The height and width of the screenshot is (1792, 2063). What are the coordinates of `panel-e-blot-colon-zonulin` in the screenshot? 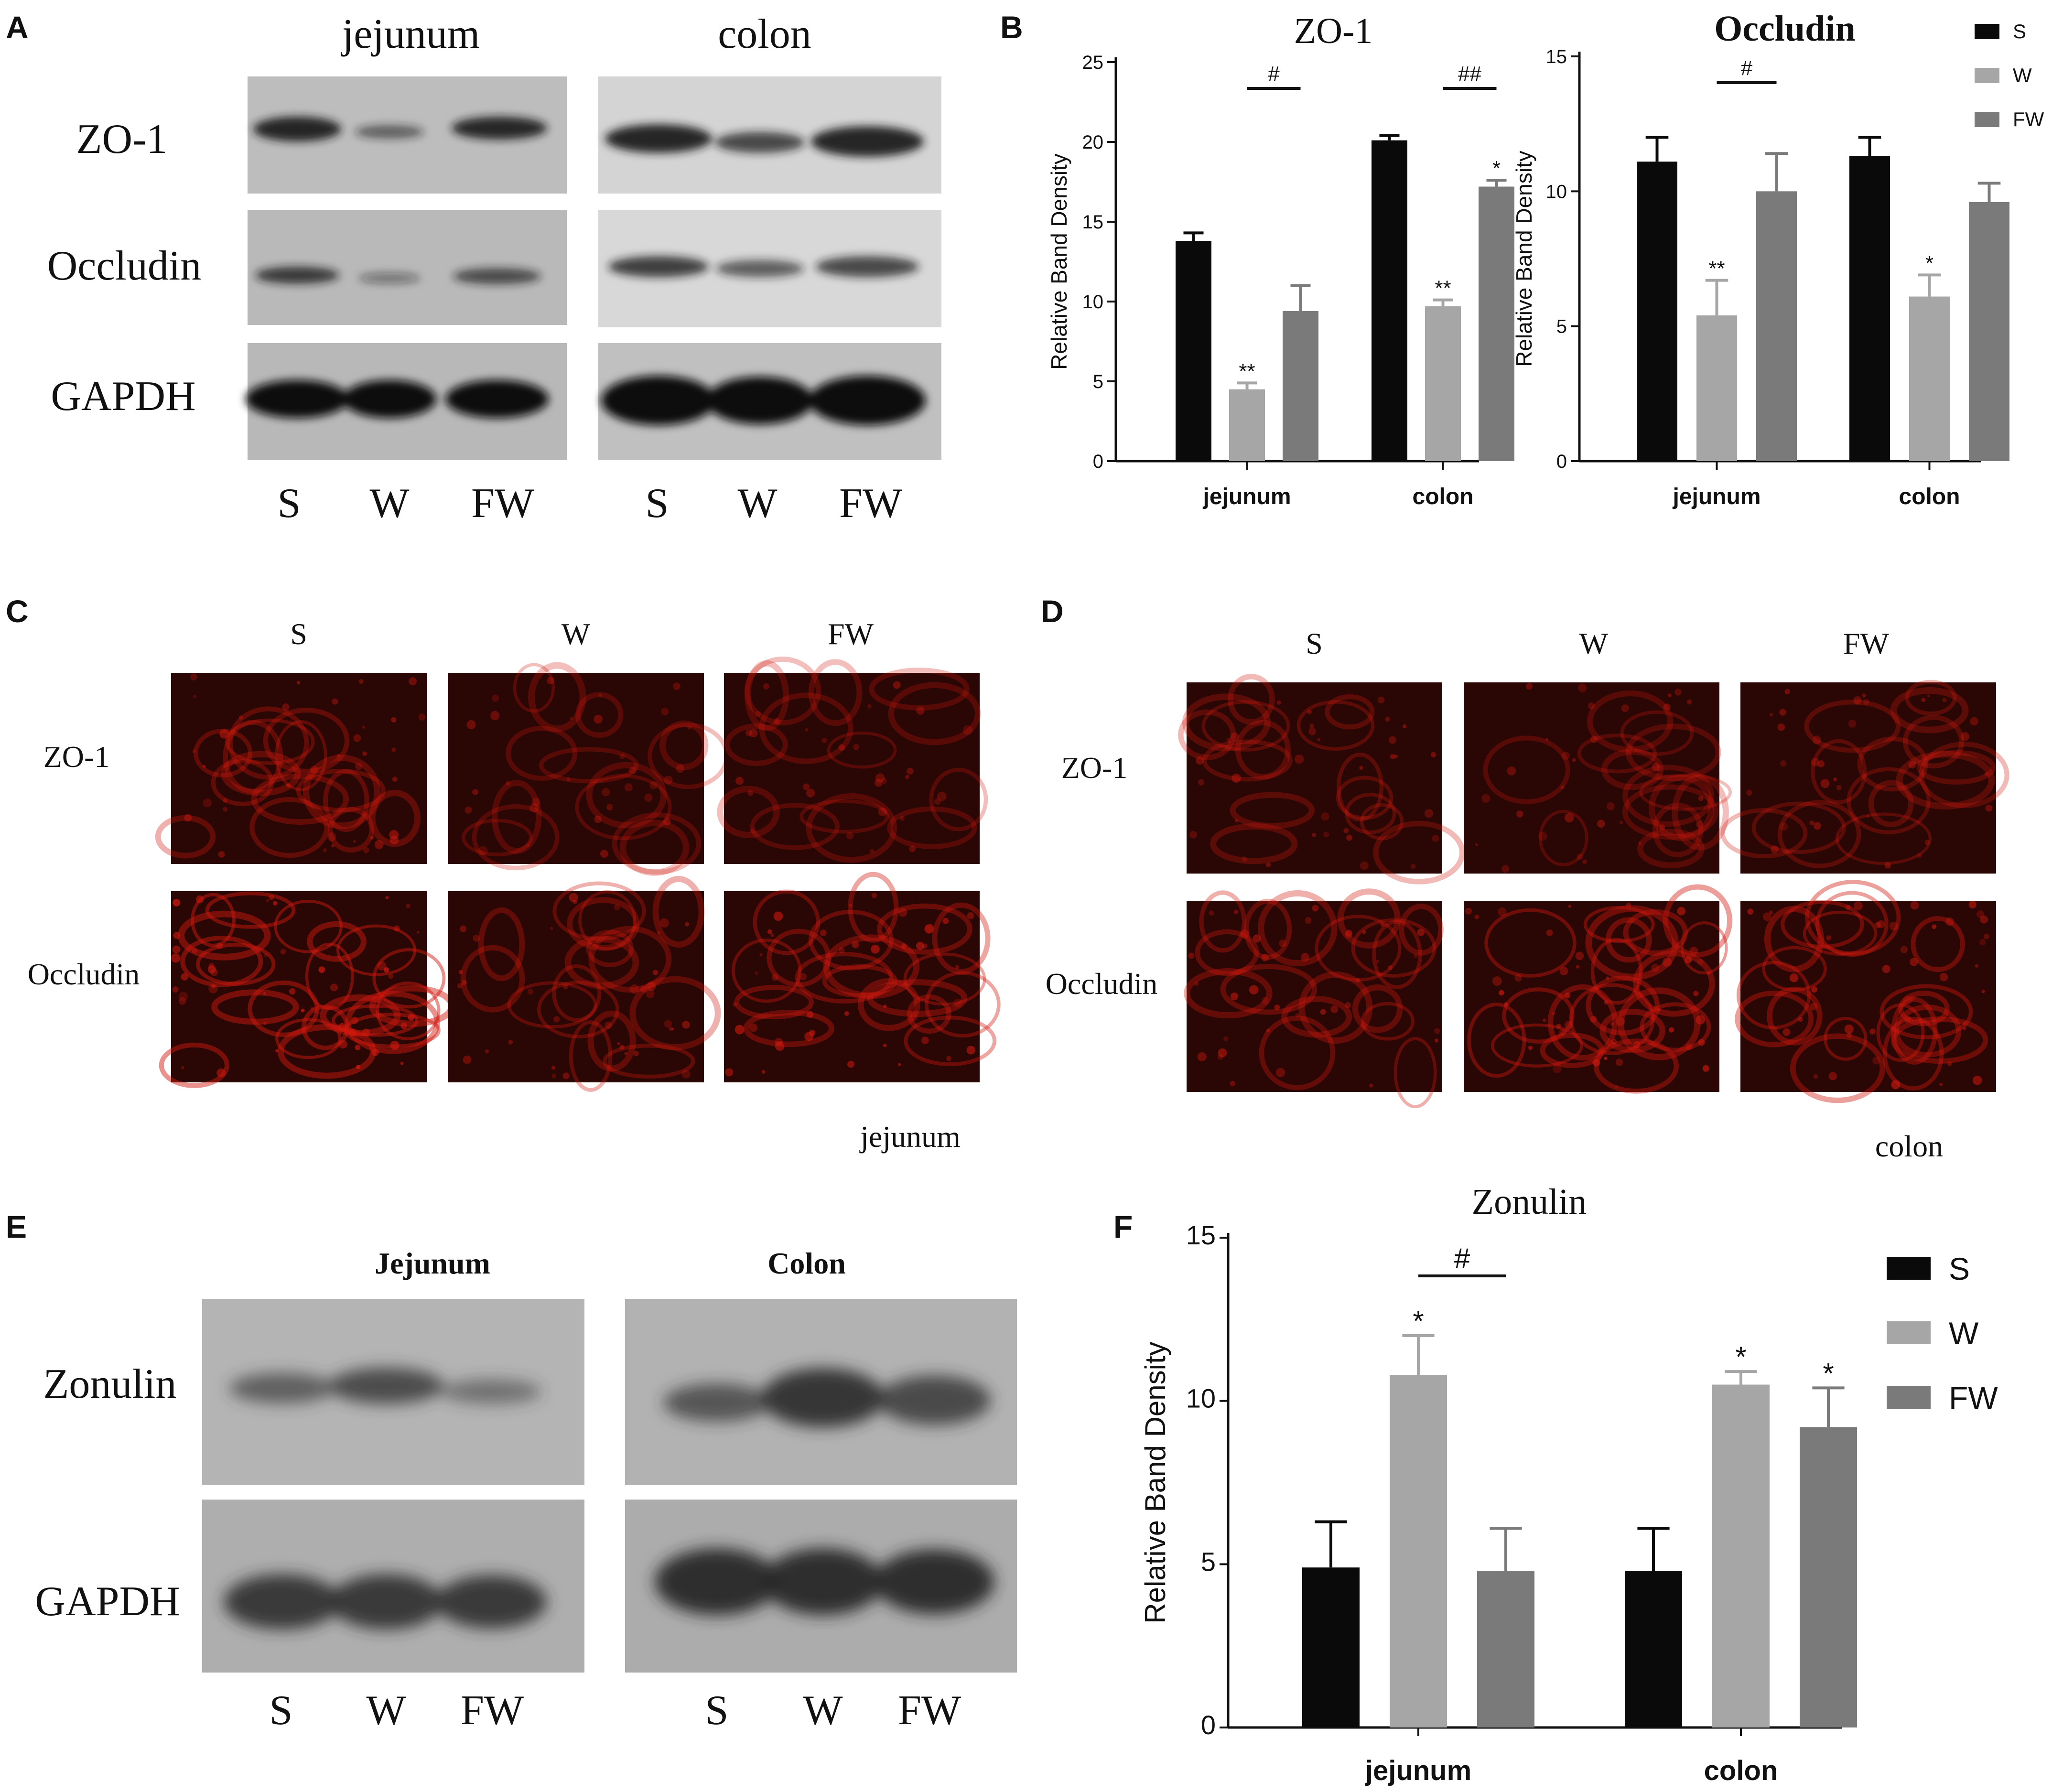 It's located at (821, 1392).